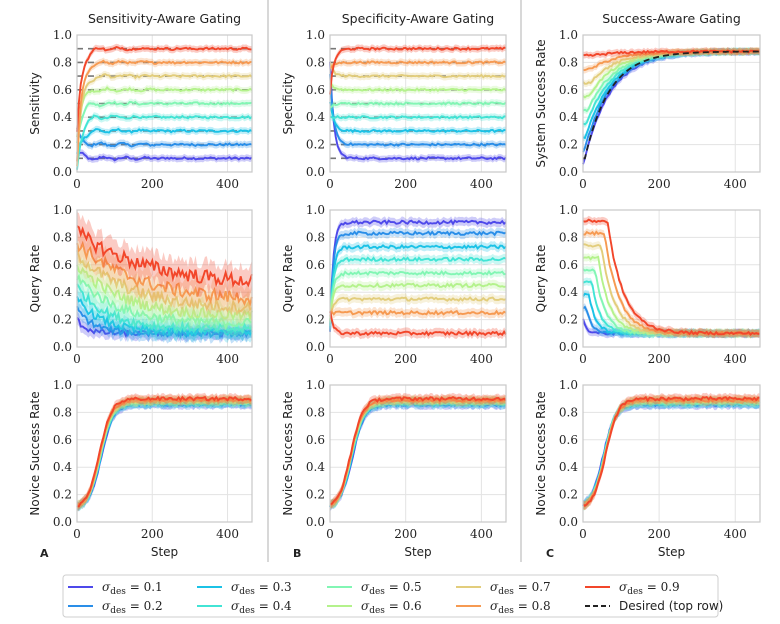 This screenshot has height=624, width=780. What do you see at coordinates (132, 607) in the screenshot?
I see `legend-label: σdes = 0.2` at bounding box center [132, 607].